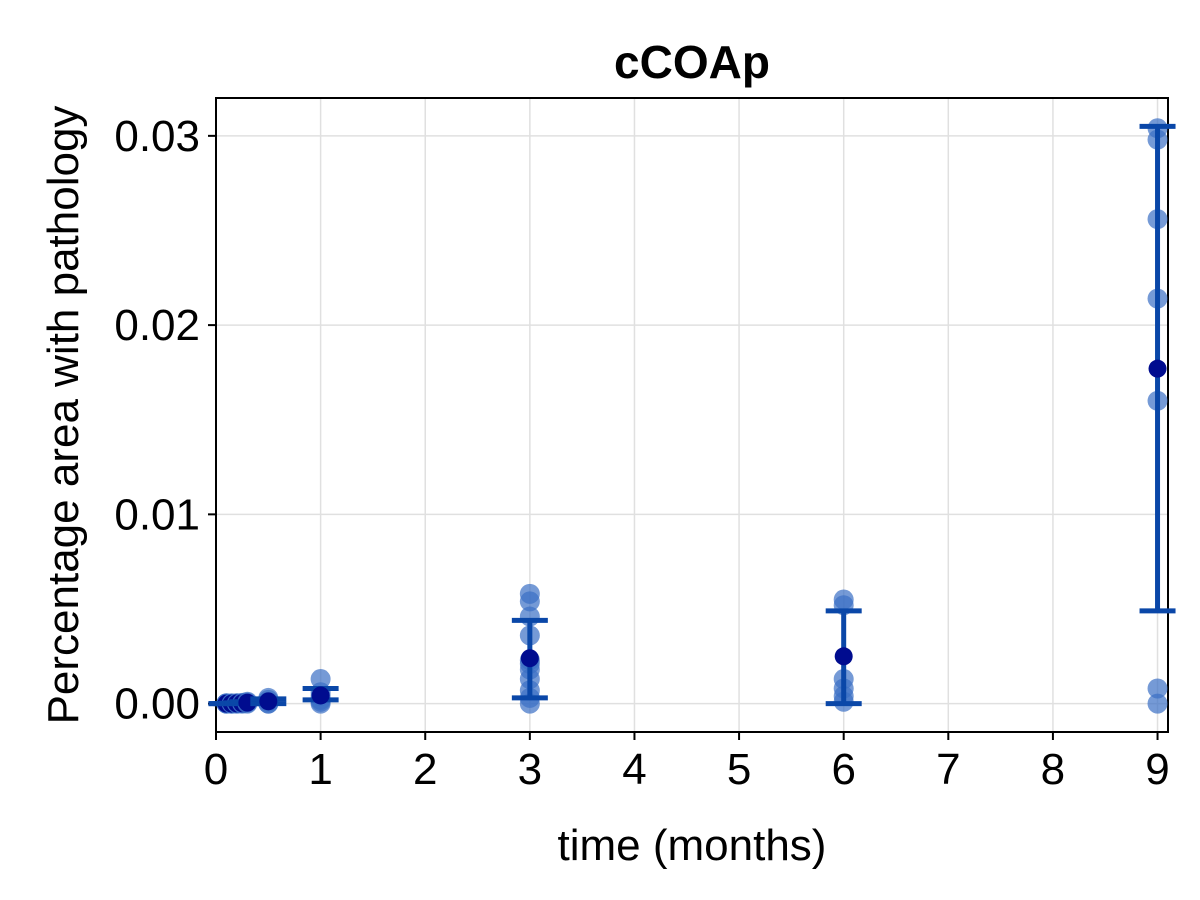 The image size is (1200, 900). What do you see at coordinates (1053, 769) in the screenshot?
I see `x-tick-label: 8` at bounding box center [1053, 769].